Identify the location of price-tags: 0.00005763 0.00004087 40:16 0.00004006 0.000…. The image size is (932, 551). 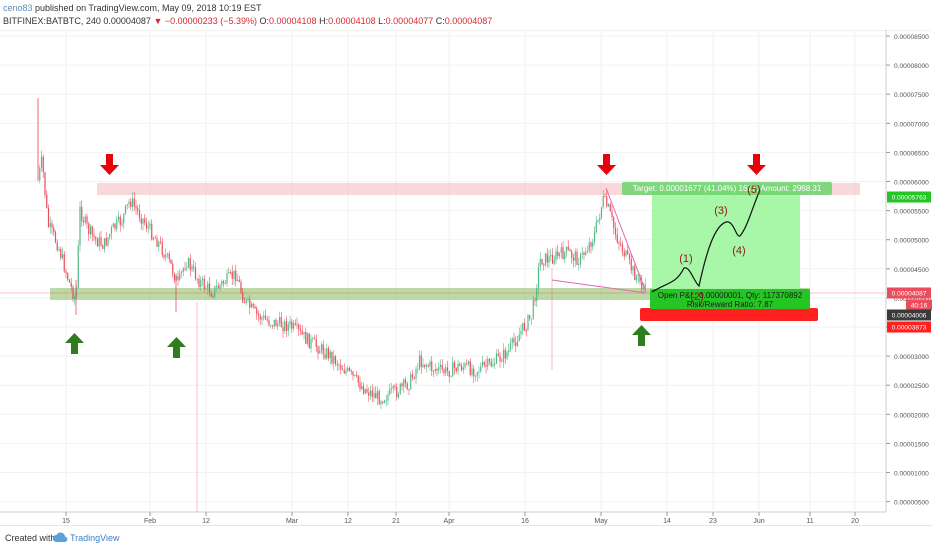
(909, 262).